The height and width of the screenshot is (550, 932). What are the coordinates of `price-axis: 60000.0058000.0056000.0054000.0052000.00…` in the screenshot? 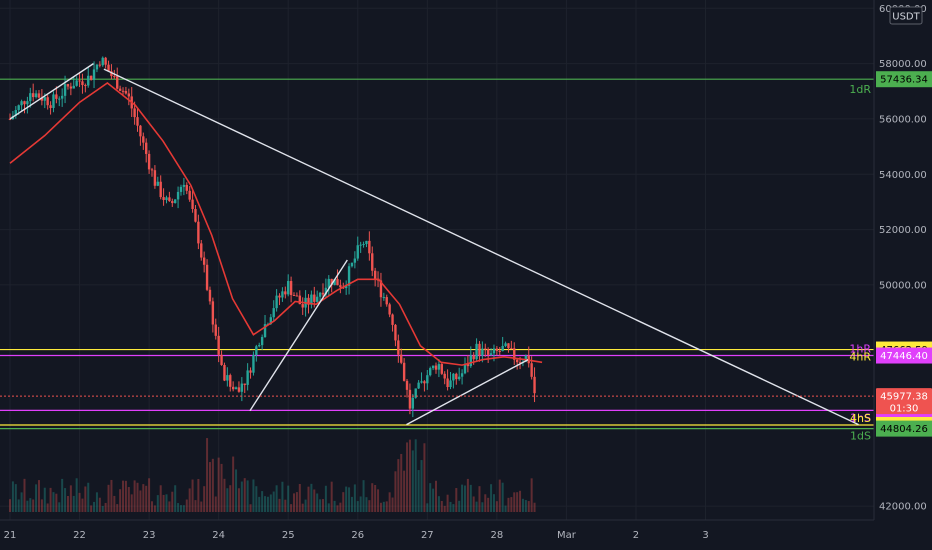 It's located at (902, 260).